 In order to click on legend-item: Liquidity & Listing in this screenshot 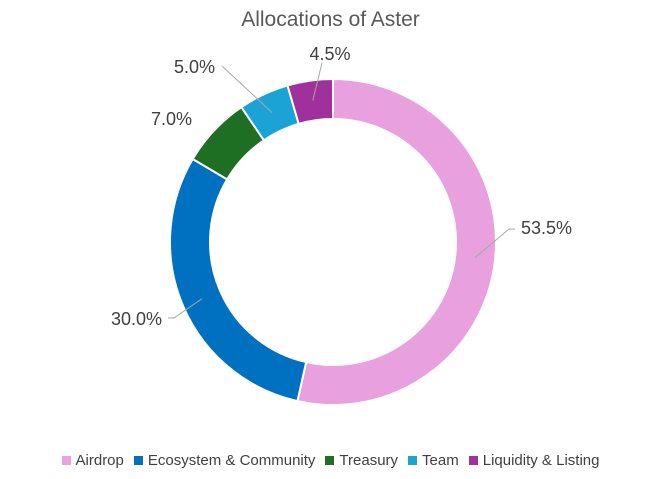, I will do `click(534, 460)`.